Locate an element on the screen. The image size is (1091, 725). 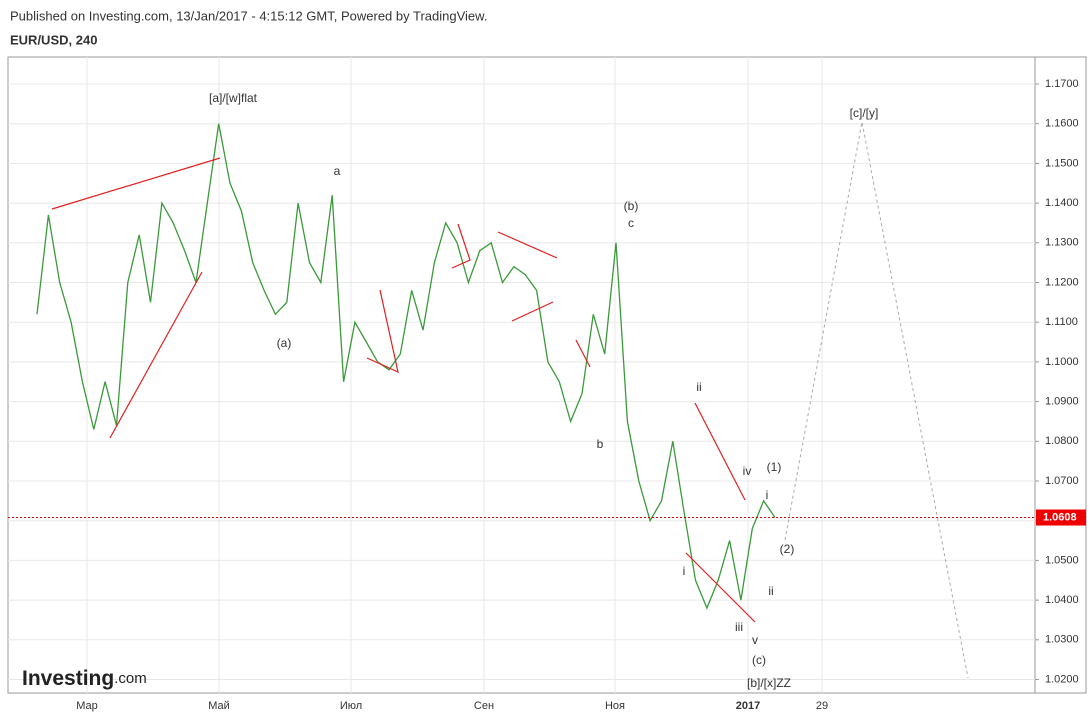
wave-label: c is located at coordinates (631, 223).